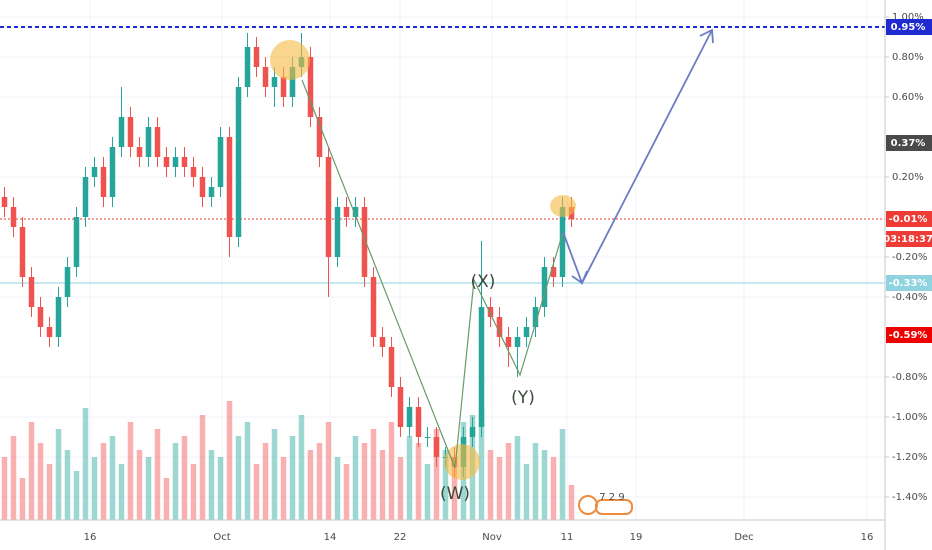 The width and height of the screenshot is (932, 550). Describe the element at coordinates (483, 282) in the screenshot. I see `wave-label: (X)` at that location.